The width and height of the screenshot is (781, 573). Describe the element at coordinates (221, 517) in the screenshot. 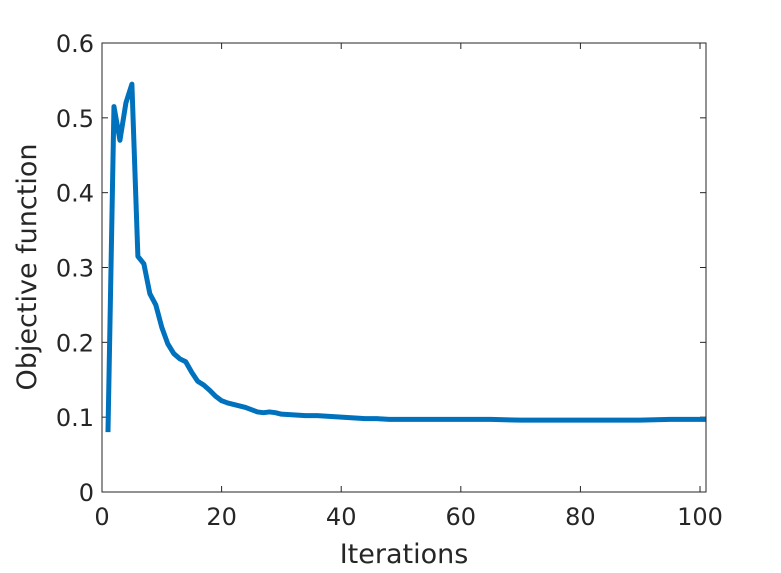

I see `x-tick-label: 20` at that location.